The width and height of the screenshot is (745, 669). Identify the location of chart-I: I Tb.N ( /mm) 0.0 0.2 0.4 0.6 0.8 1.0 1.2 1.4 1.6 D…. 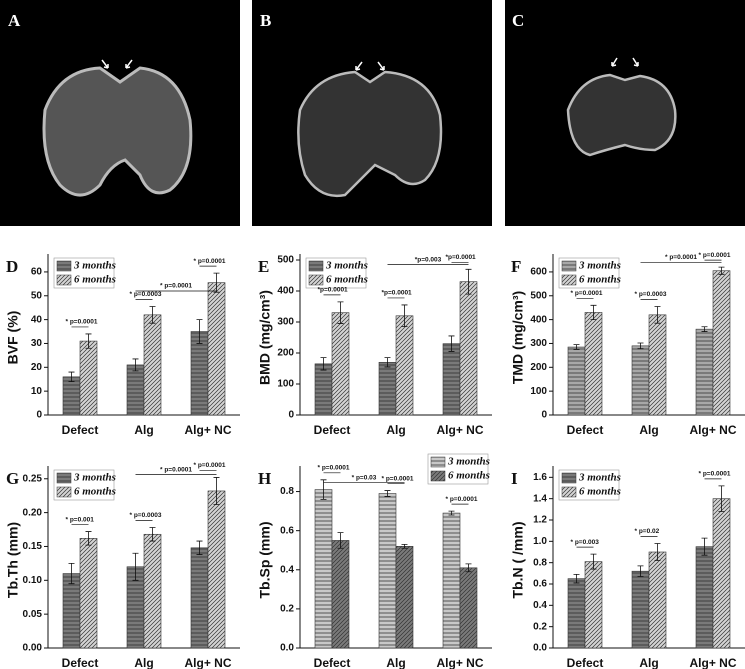
(627, 567).